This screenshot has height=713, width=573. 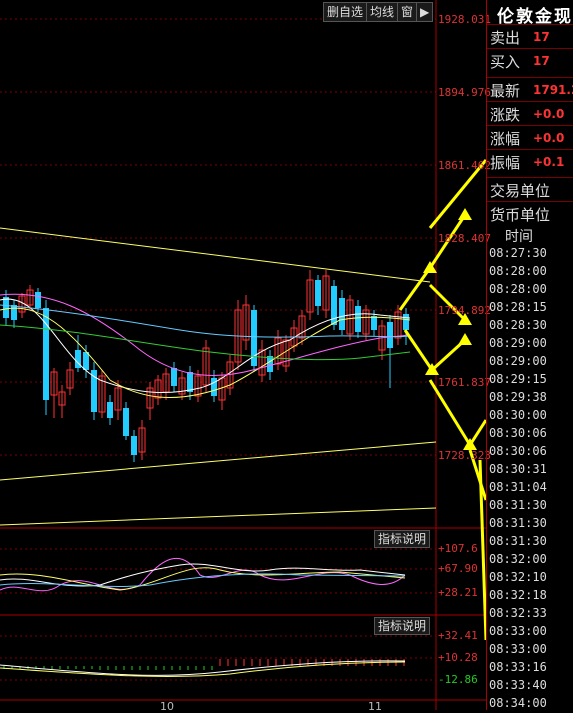 I want to click on tick-time: 08:28:30, so click(x=518, y=325).